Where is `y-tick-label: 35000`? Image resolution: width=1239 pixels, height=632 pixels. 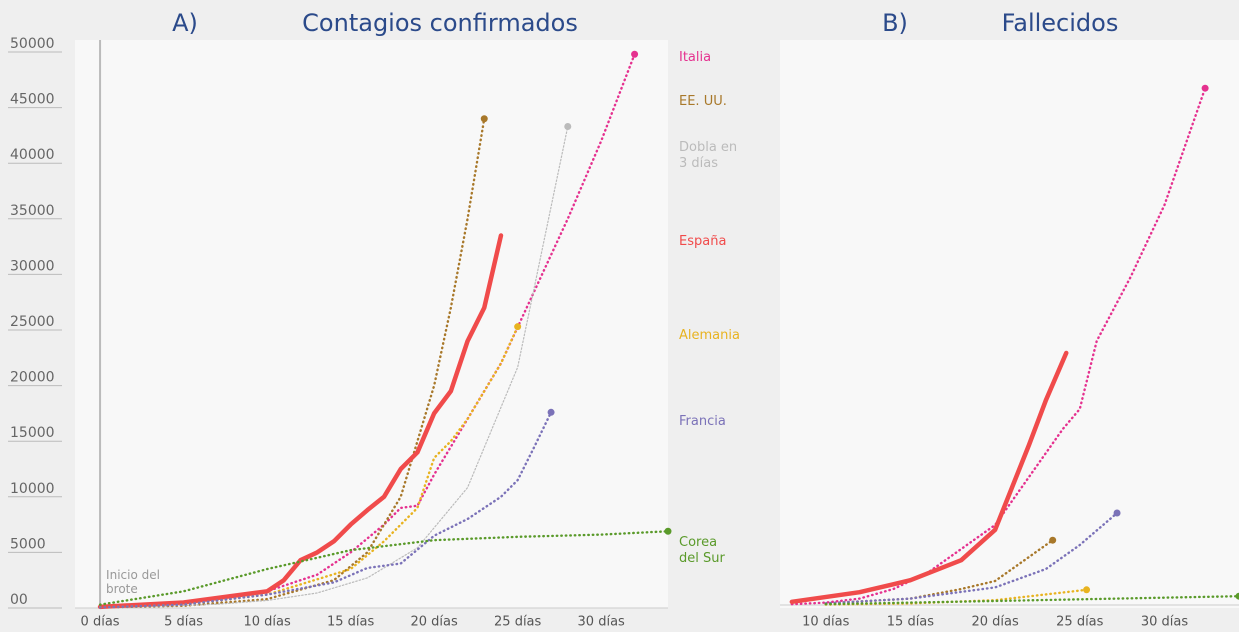
y-tick-label: 35000 is located at coordinates (32, 211).